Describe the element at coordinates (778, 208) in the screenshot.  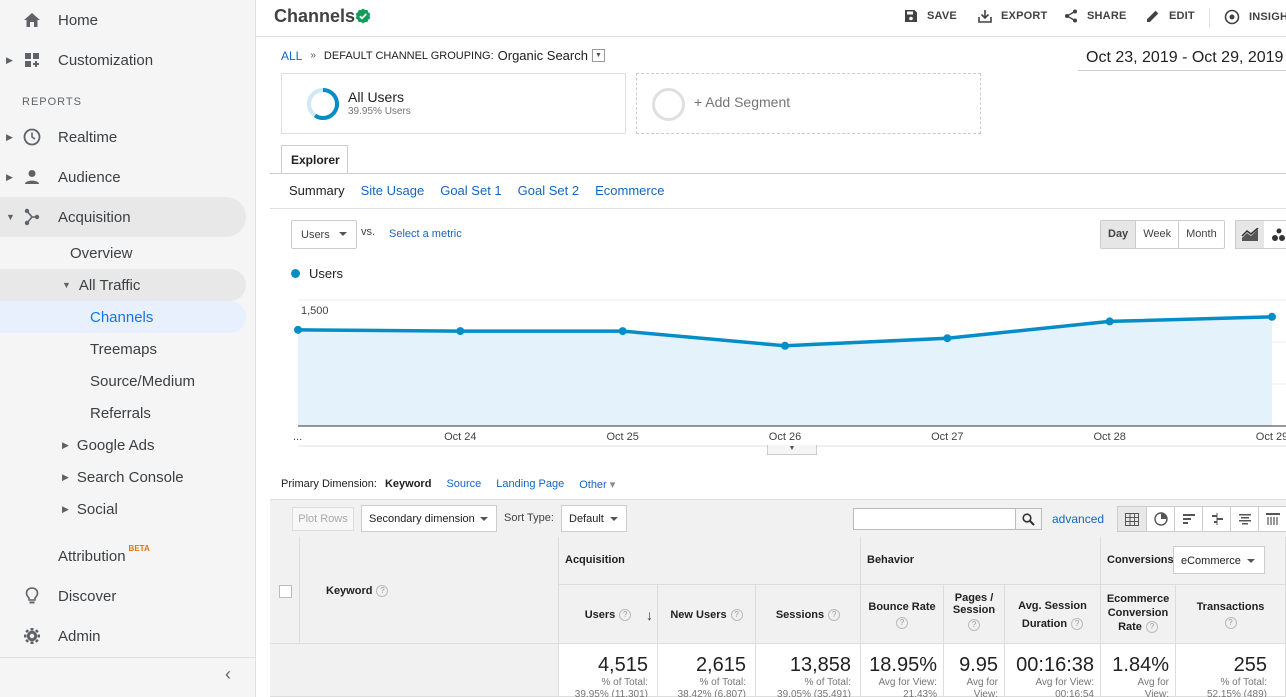
I see `chart-divider` at that location.